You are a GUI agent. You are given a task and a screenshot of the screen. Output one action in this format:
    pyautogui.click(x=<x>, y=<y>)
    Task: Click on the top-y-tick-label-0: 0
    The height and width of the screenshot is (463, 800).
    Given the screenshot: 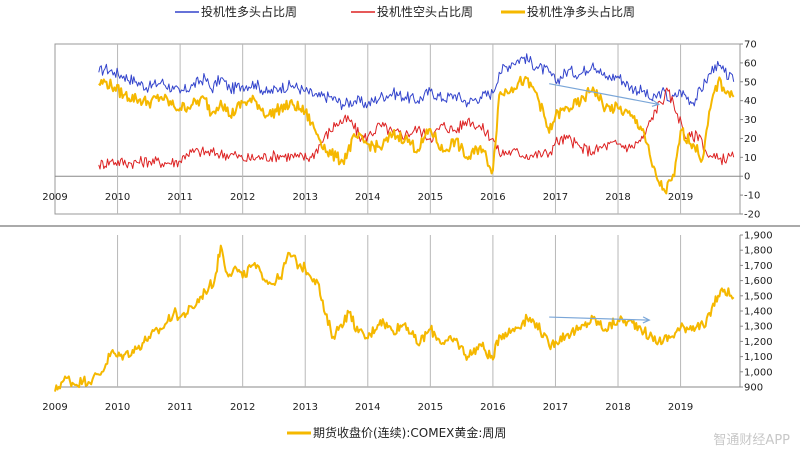 What is the action you would take?
    pyautogui.click(x=747, y=177)
    